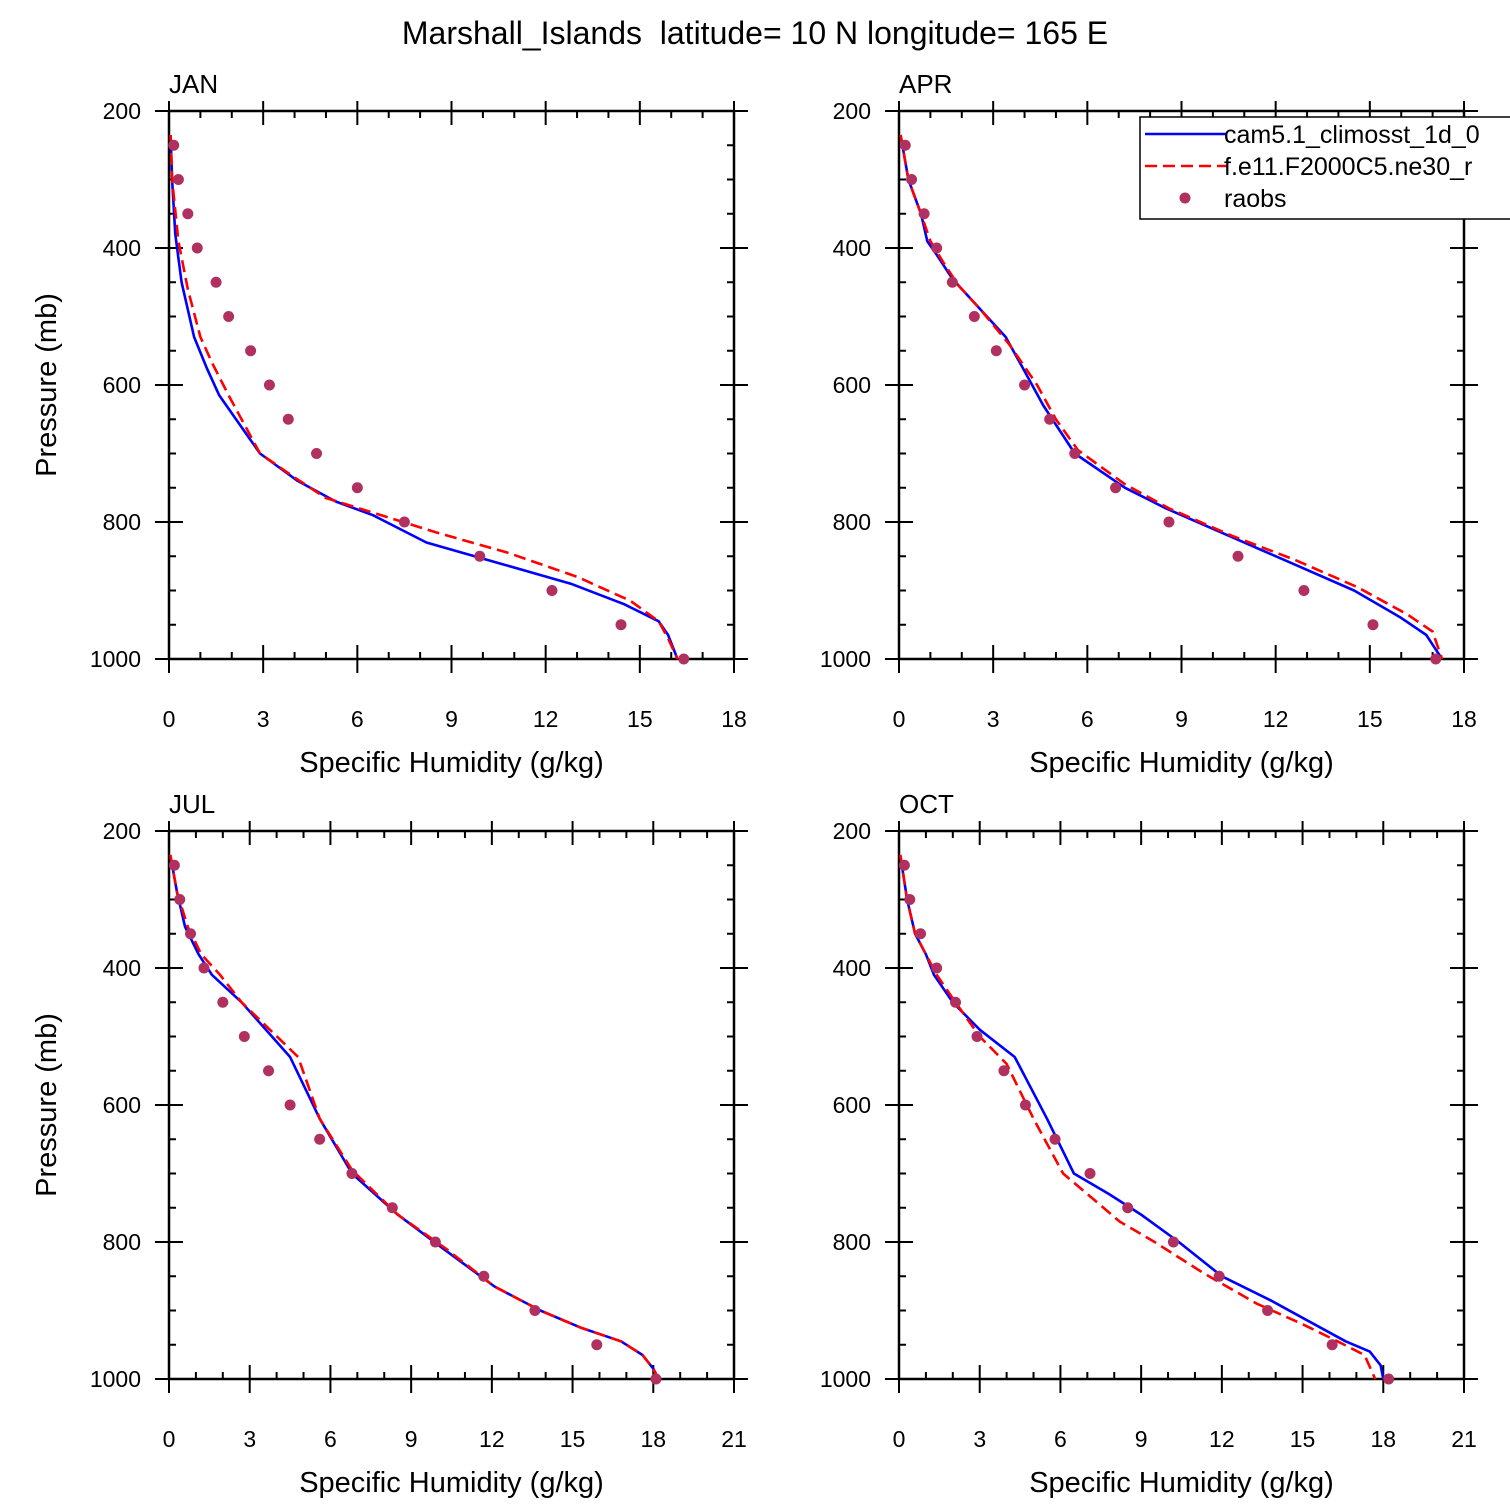 This screenshot has height=1510, width=1510. Describe the element at coordinates (1348, 167) in the screenshot. I see `legend-label: f.e11.F2000C5.ne30_r` at that location.